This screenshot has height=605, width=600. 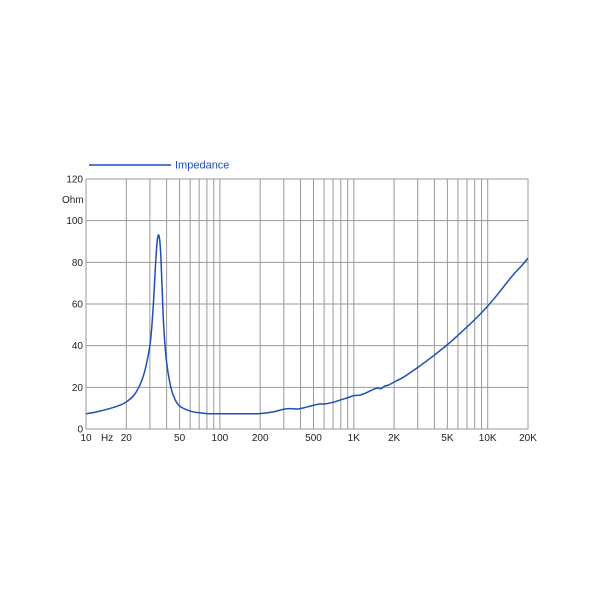 What do you see at coordinates (80, 430) in the screenshot?
I see `y-tick-label: 0` at bounding box center [80, 430].